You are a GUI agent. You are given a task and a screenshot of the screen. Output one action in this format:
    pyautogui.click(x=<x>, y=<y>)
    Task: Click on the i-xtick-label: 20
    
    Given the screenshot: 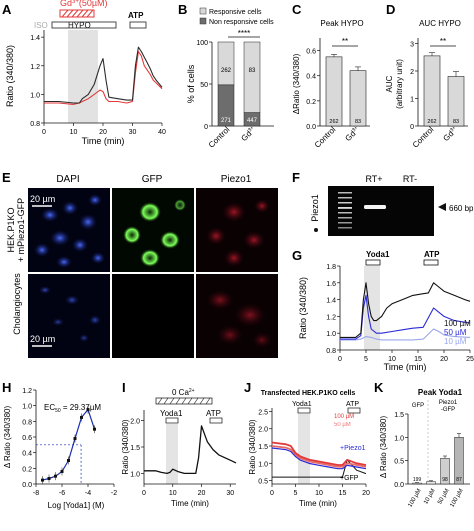 What is the action you would take?
    pyautogui.click(x=202, y=493)
    